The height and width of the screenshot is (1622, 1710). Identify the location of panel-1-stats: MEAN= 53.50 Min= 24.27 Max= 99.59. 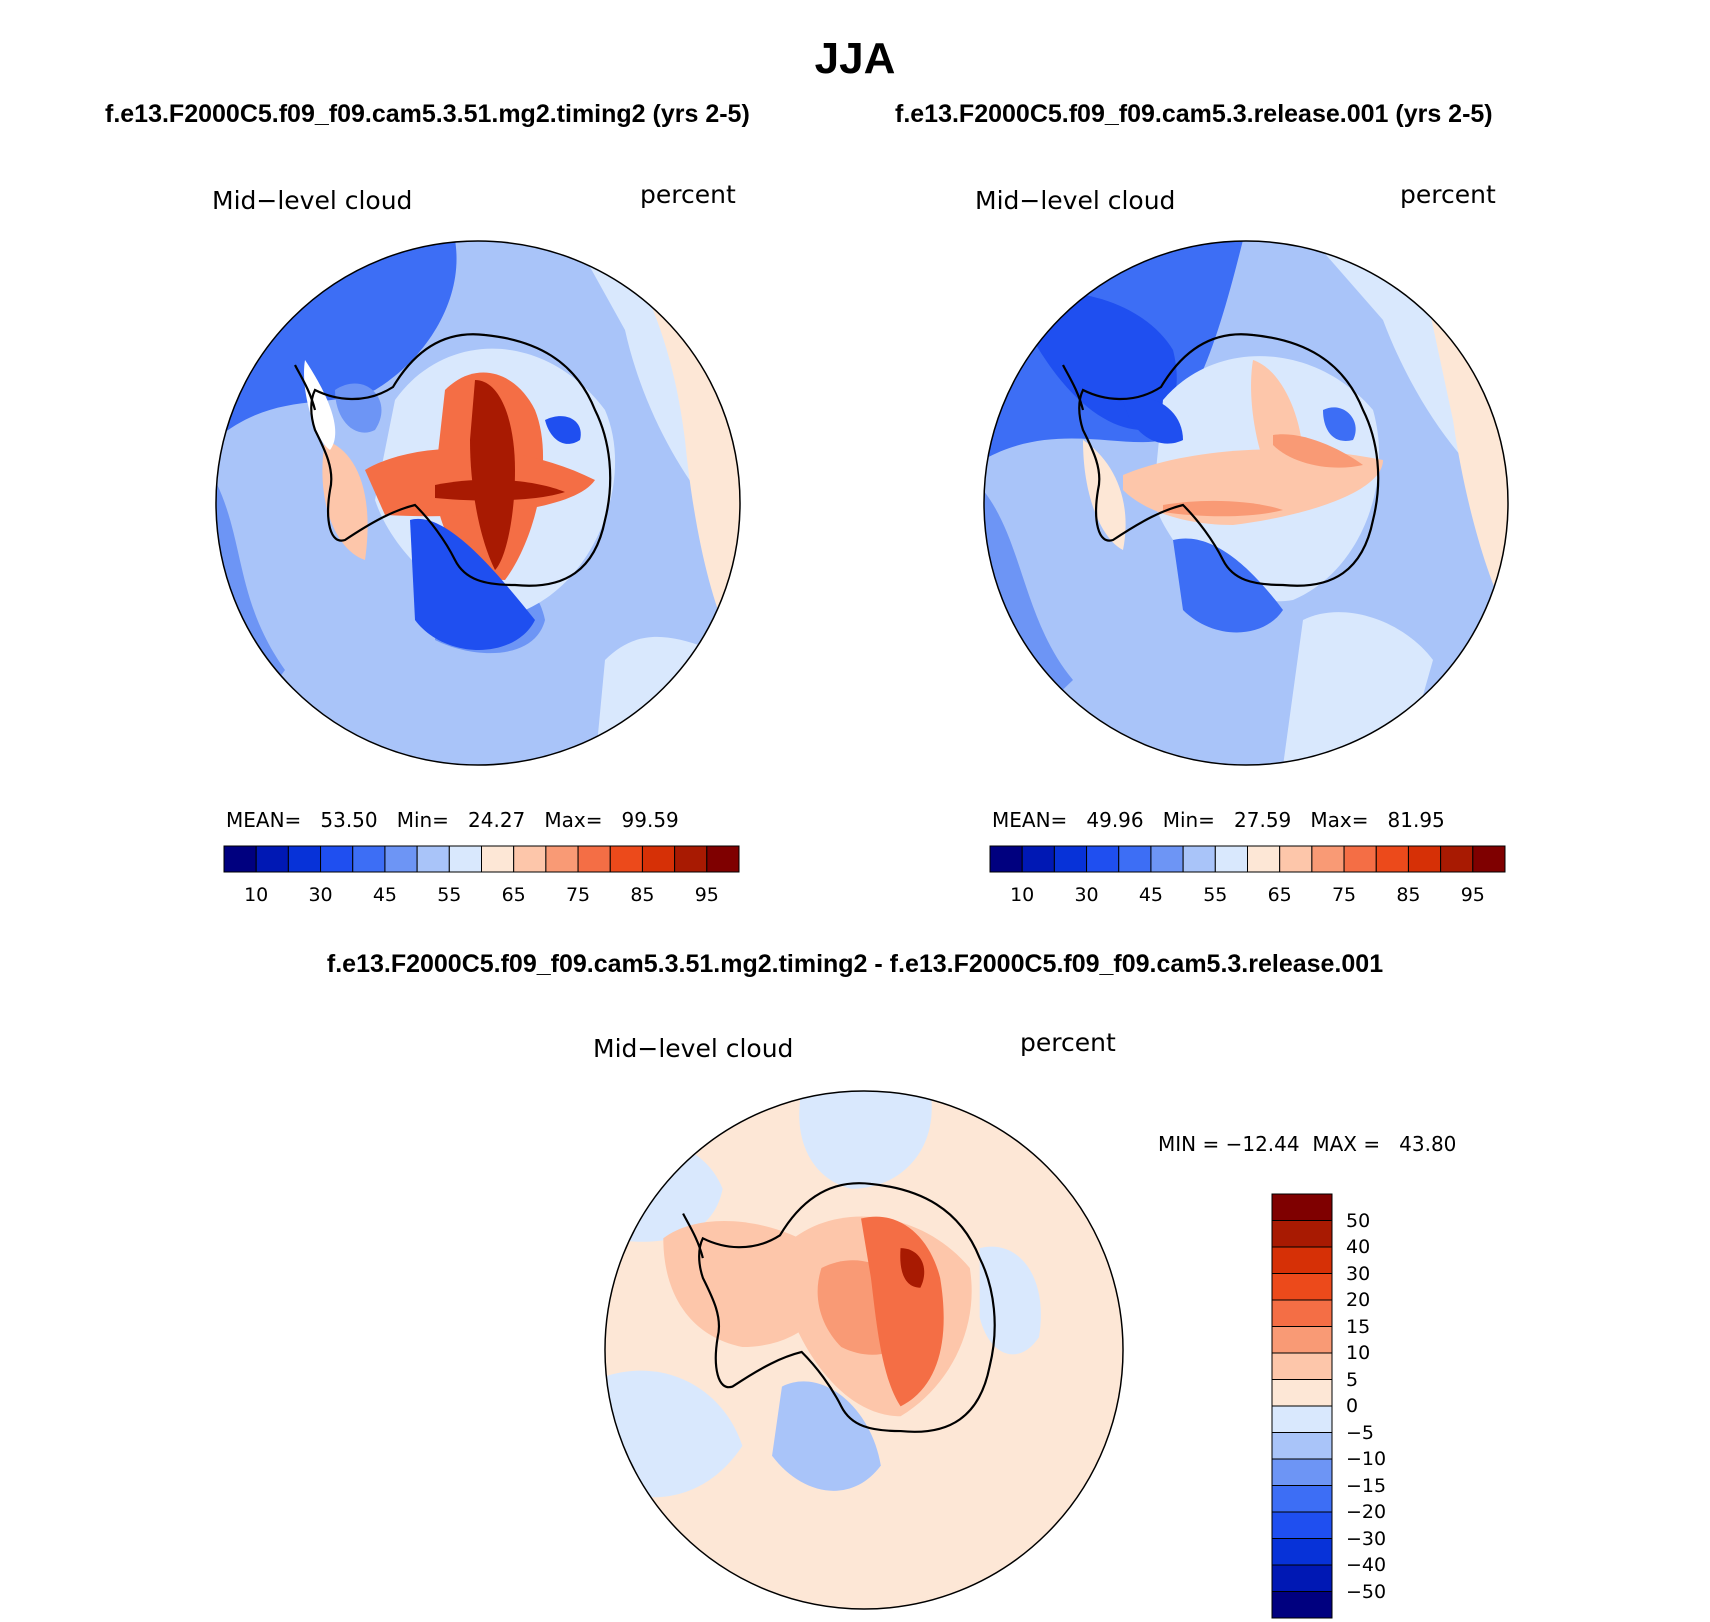
(452, 820).